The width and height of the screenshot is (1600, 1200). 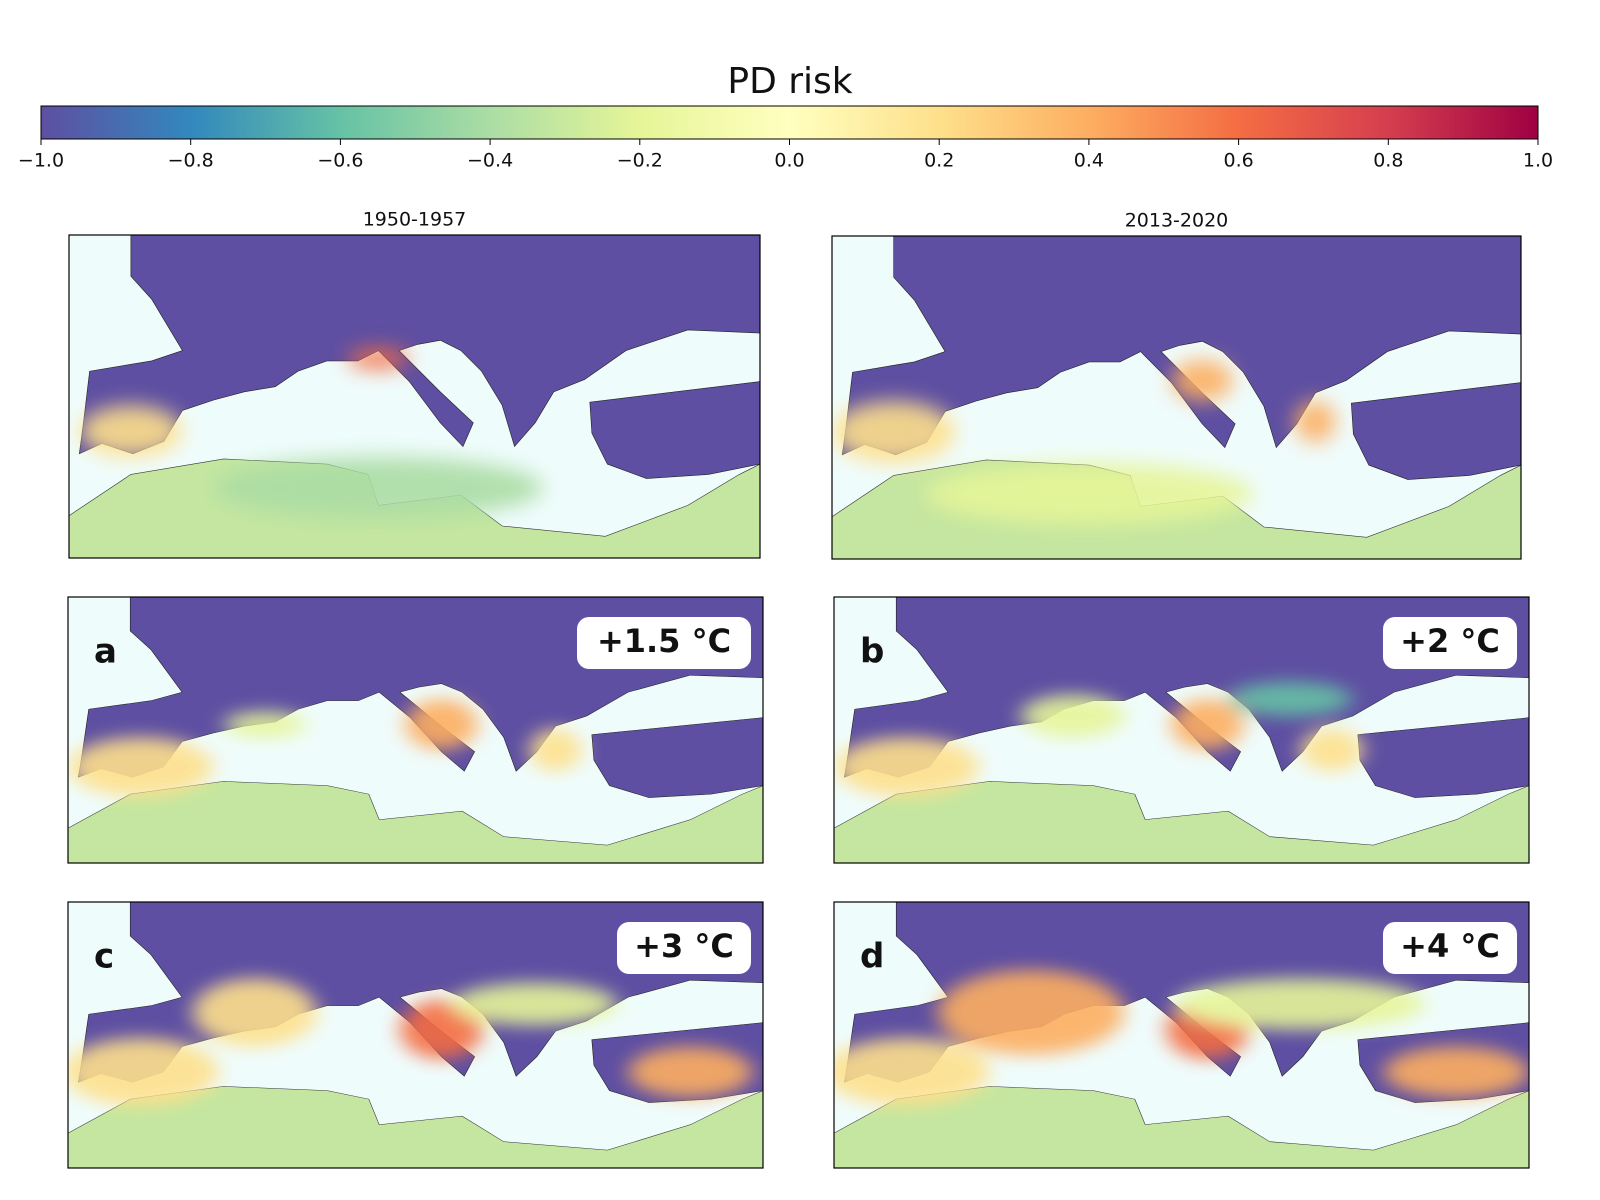 What do you see at coordinates (104, 957) in the screenshot?
I see `panel-letter: c` at bounding box center [104, 957].